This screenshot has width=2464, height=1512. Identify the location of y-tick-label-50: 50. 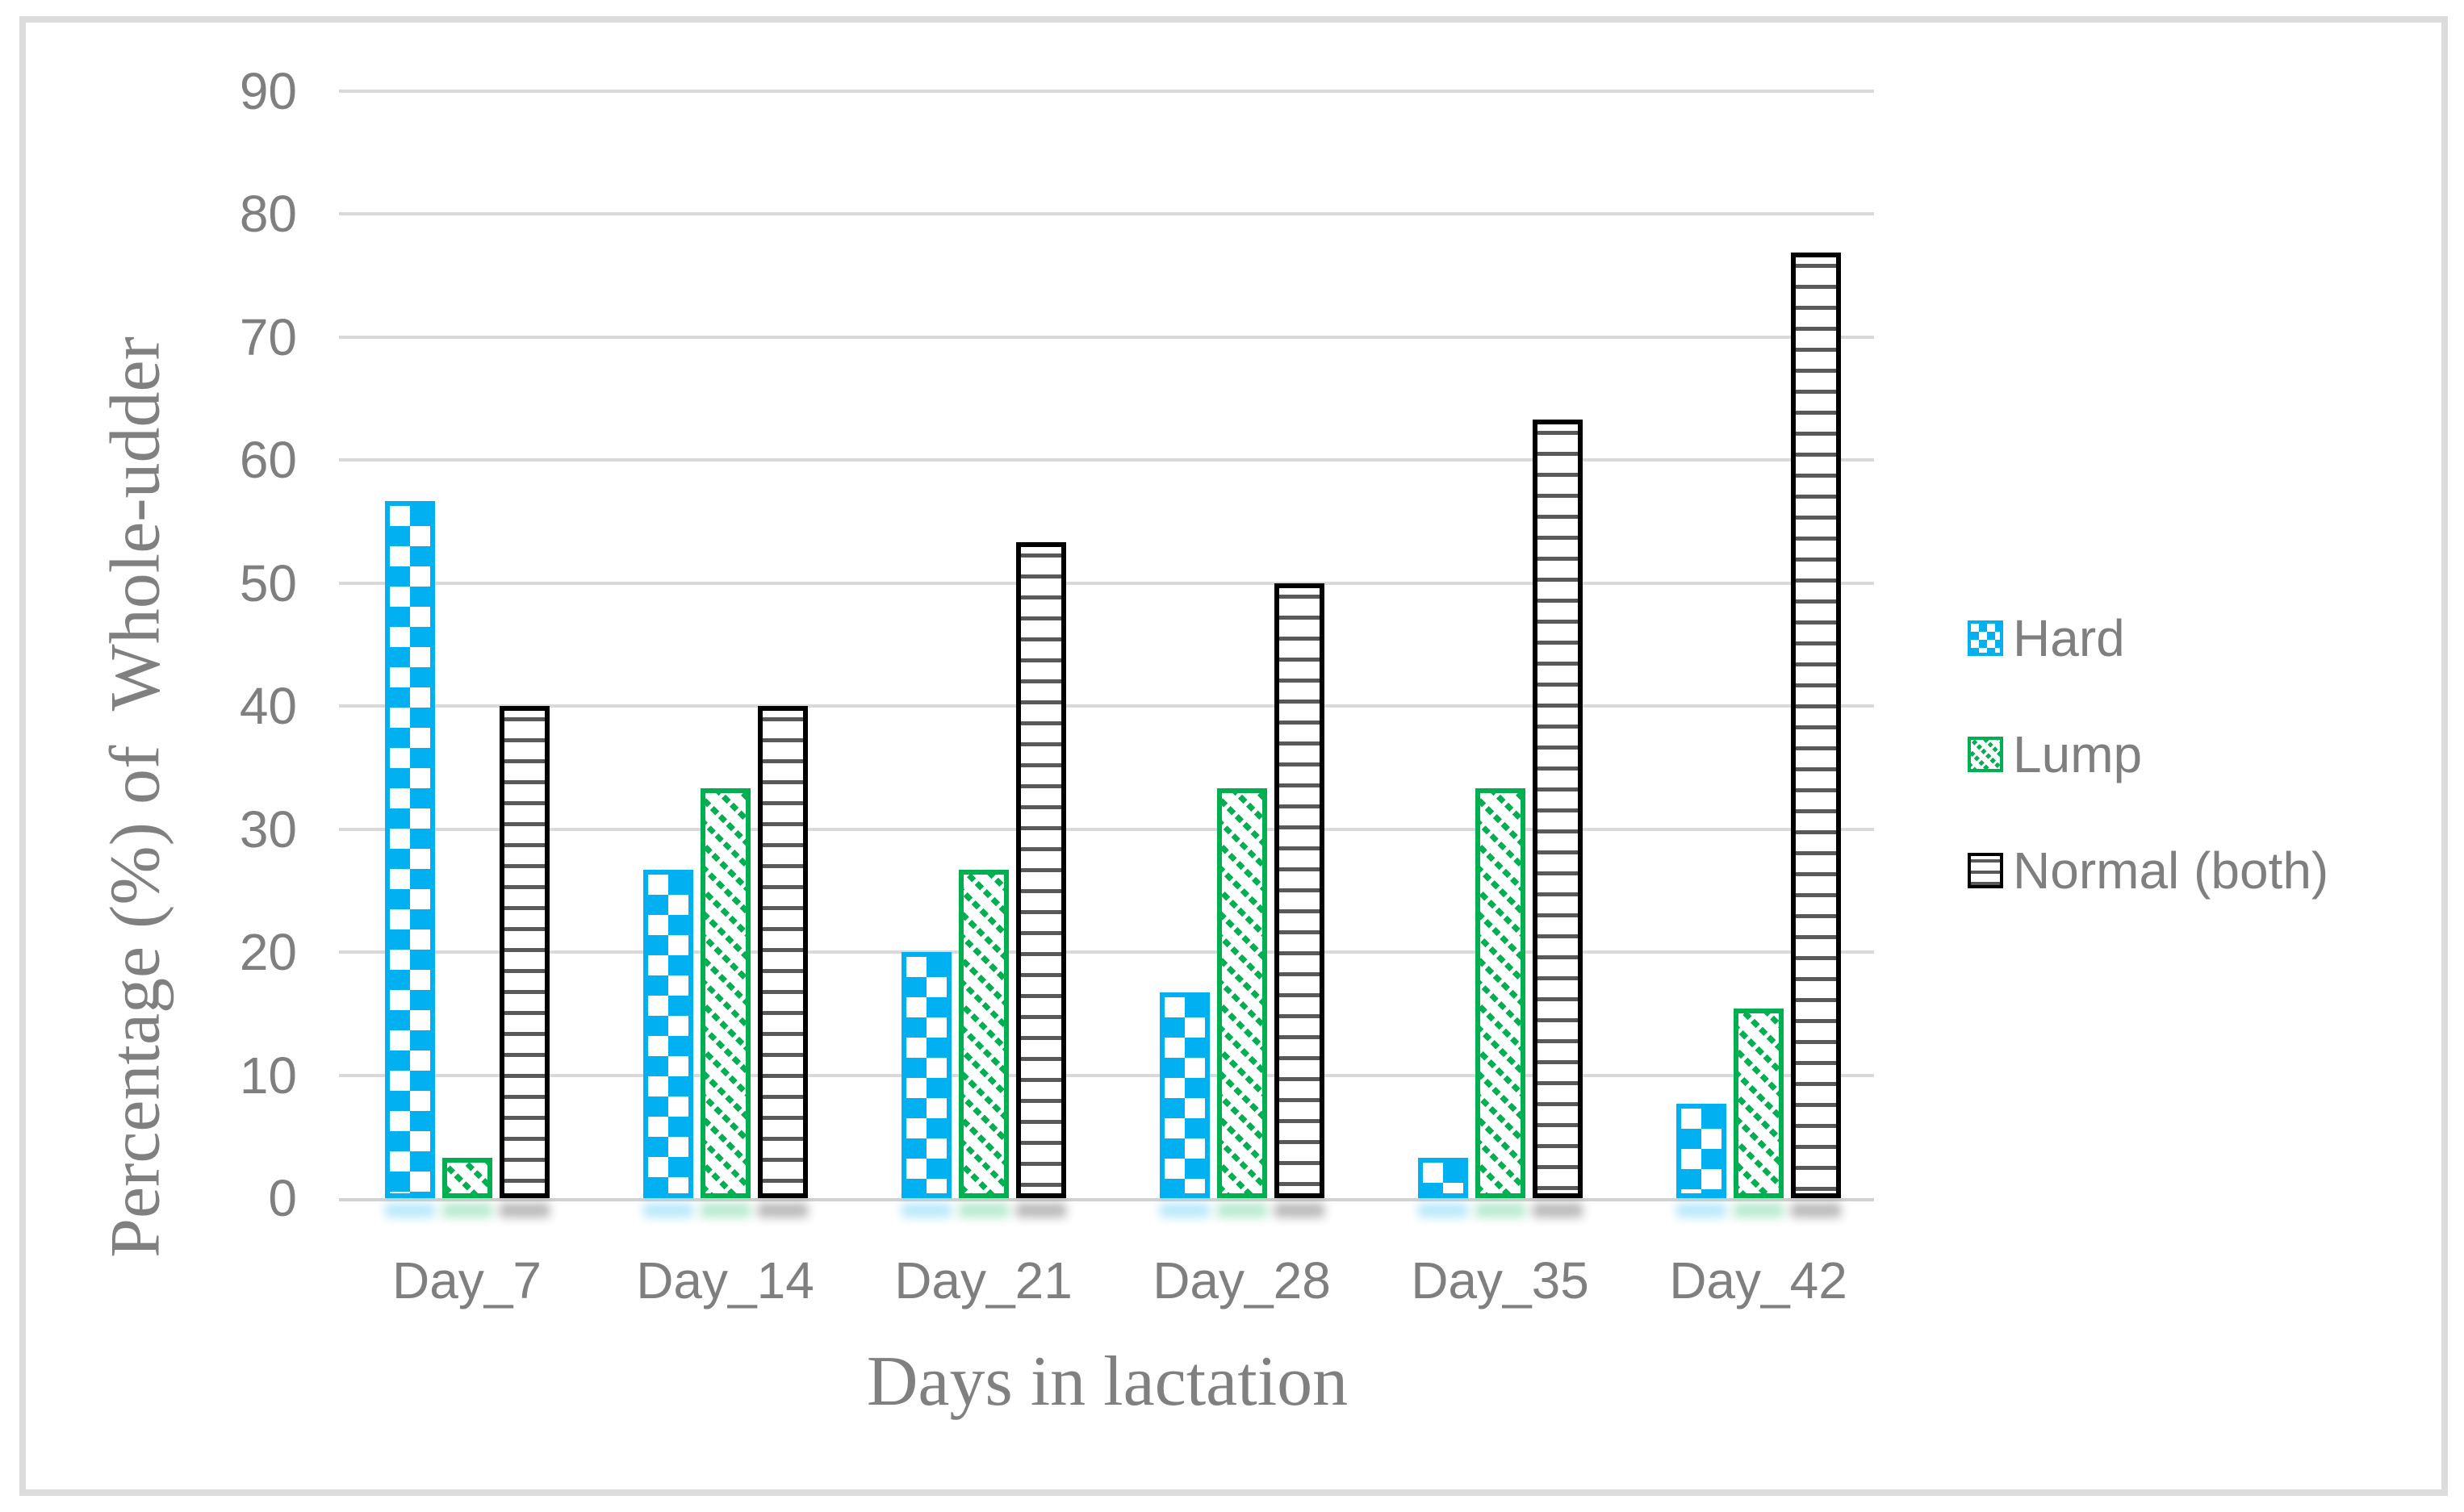
(268, 582).